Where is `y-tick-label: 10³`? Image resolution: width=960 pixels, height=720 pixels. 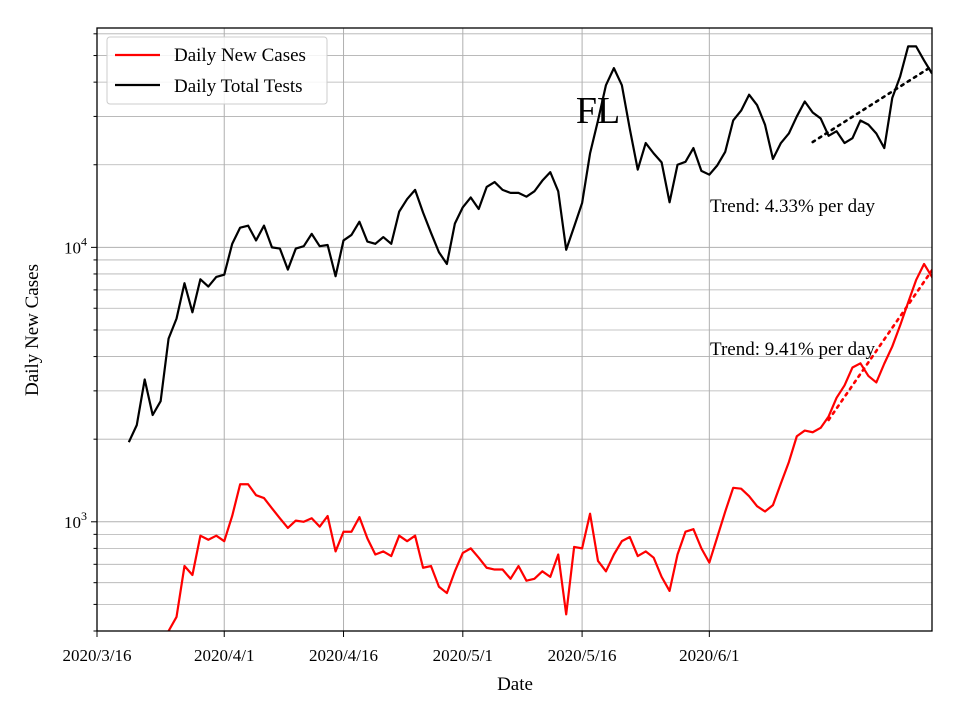
y-tick-label: 10³ is located at coordinates (75, 520).